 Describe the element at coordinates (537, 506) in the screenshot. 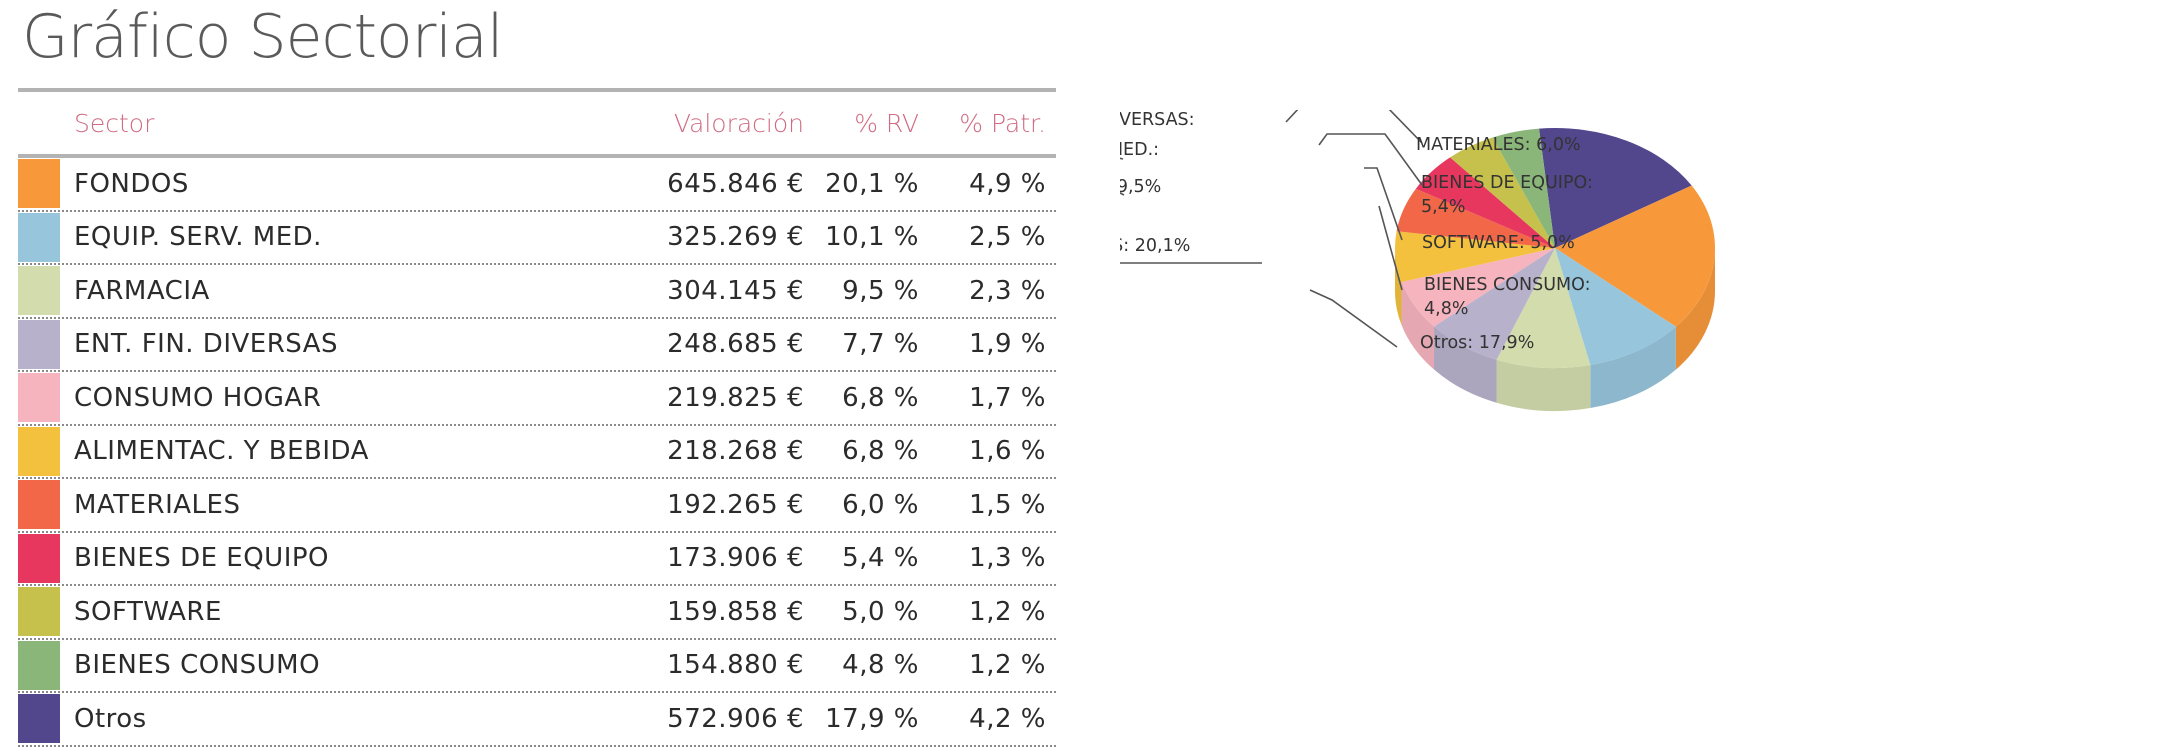

I see `table-row: MATERIALES 192.265 € 6,0 % 1,5 %` at that location.